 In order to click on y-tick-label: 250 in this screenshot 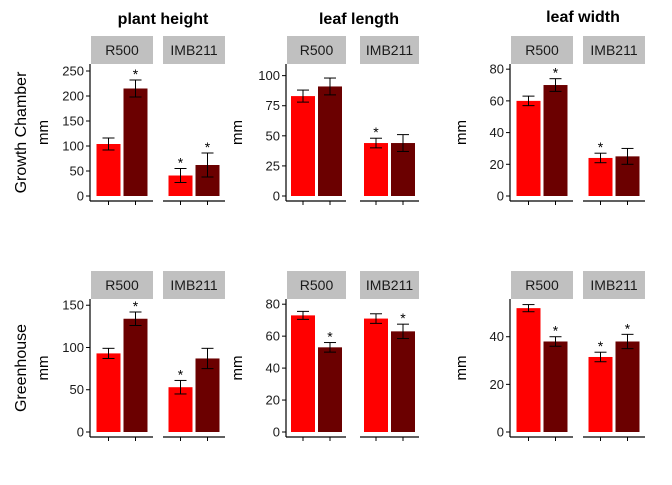, I will do `click(73, 71)`.